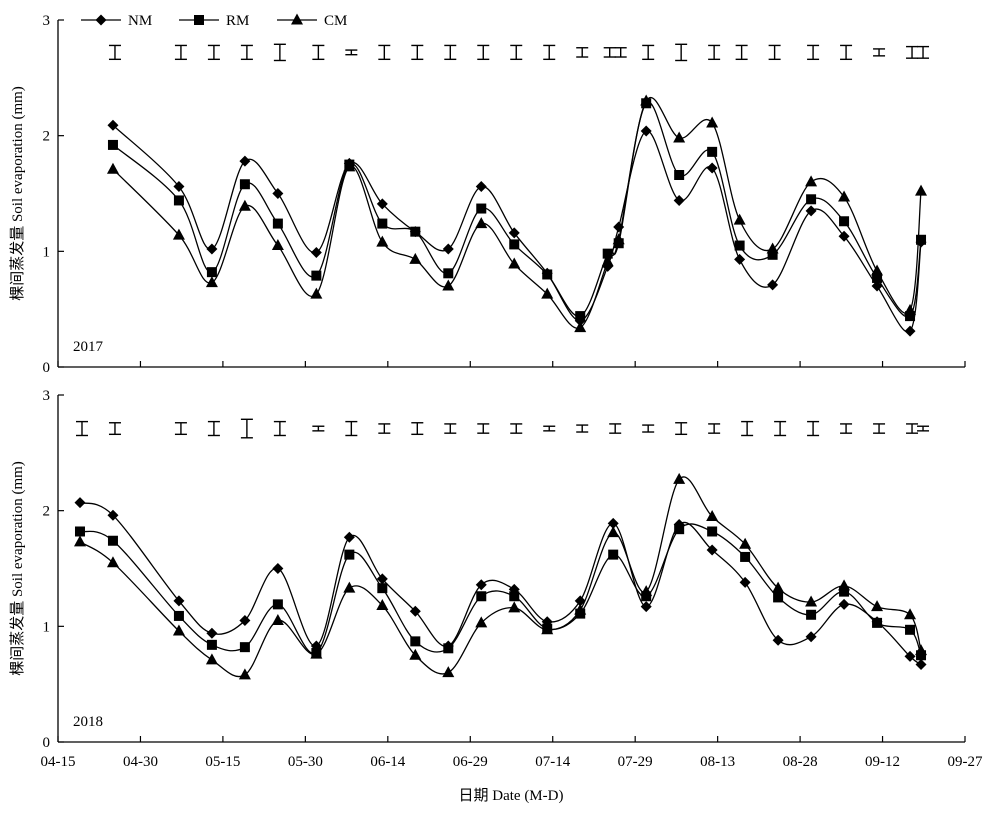  What do you see at coordinates (470, 762) in the screenshot?
I see `x-tick-label: 06-29` at bounding box center [470, 762].